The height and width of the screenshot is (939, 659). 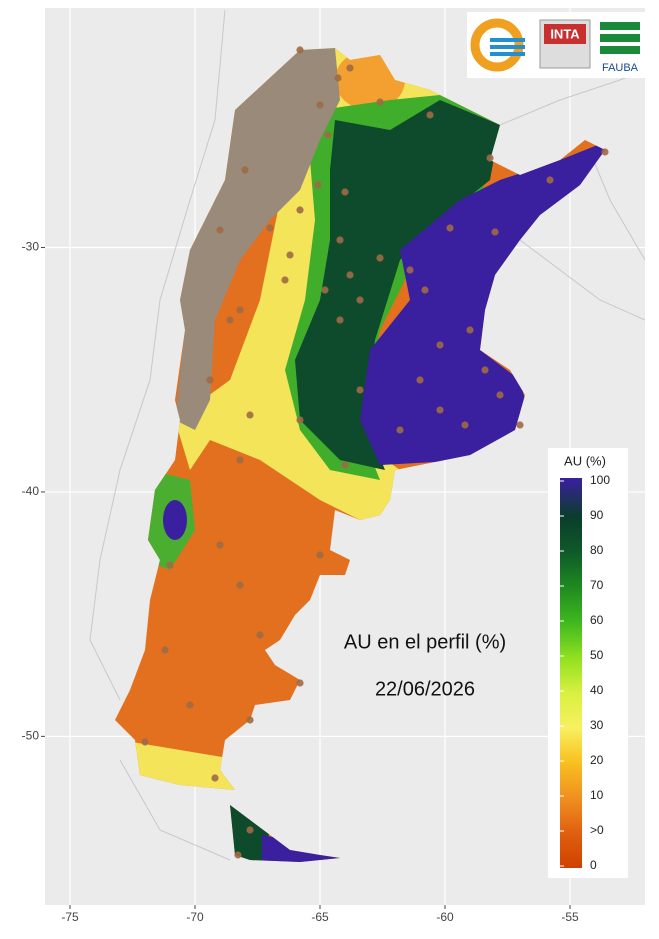 I want to click on legend-title: AU (%), so click(x=585, y=460).